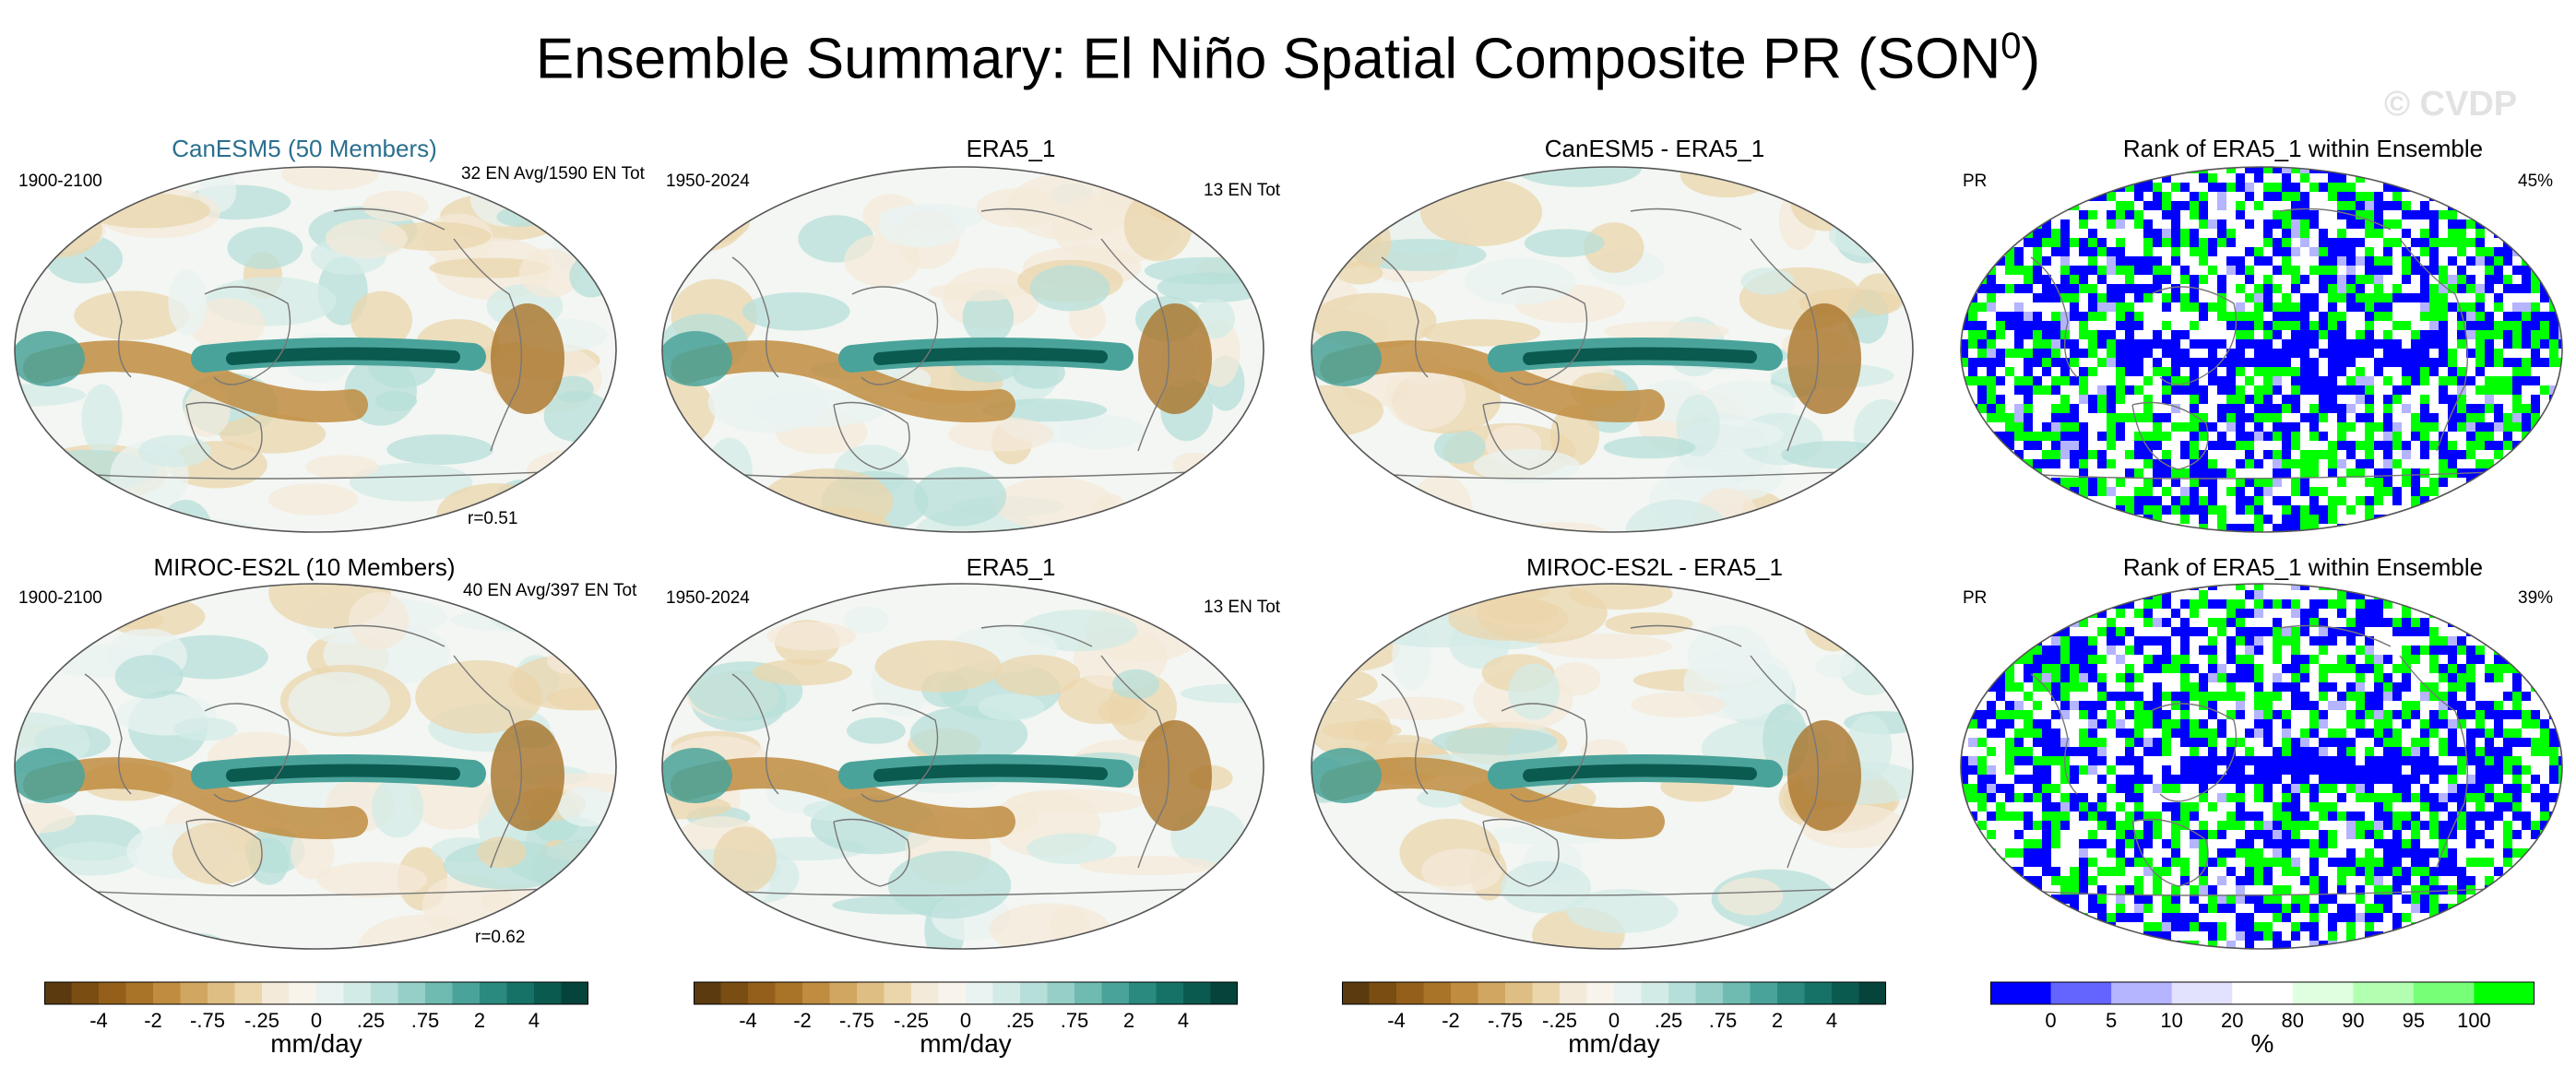 Image resolution: width=2576 pixels, height=1090 pixels. What do you see at coordinates (50, 358) in the screenshot?
I see `wet-anomaly-patch` at bounding box center [50, 358].